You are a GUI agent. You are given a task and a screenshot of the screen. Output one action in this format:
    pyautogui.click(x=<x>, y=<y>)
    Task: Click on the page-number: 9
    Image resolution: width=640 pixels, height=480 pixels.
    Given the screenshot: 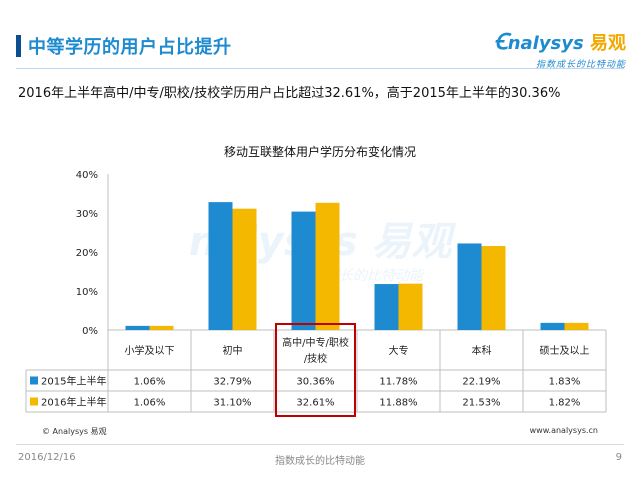 What is the action you would take?
    pyautogui.click(x=618, y=457)
    